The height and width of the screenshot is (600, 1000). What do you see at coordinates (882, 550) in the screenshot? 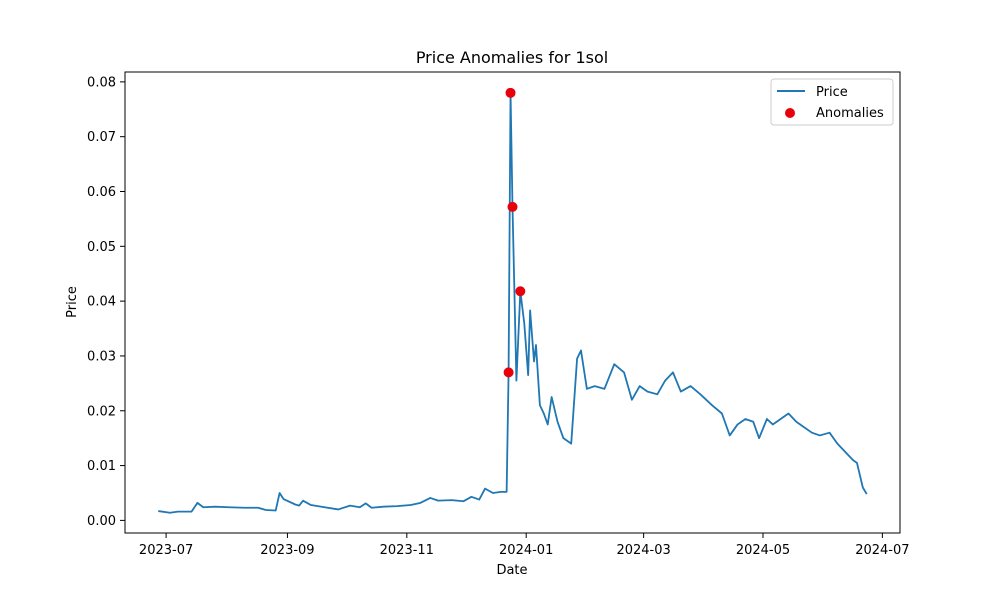
I see `x-tick-label: 2024-07` at bounding box center [882, 550].